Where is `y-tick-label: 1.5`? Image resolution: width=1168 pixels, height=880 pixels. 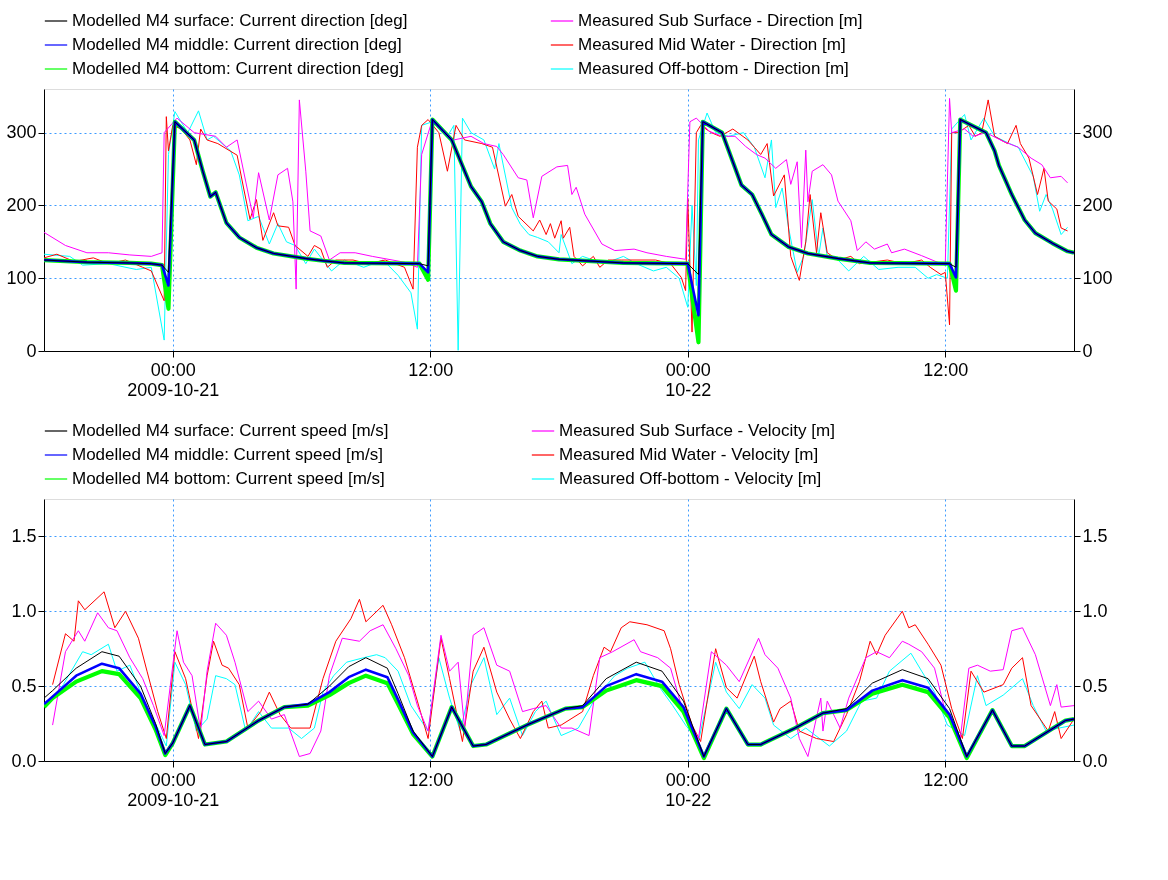 y-tick-label: 1.5 is located at coordinates (24, 535).